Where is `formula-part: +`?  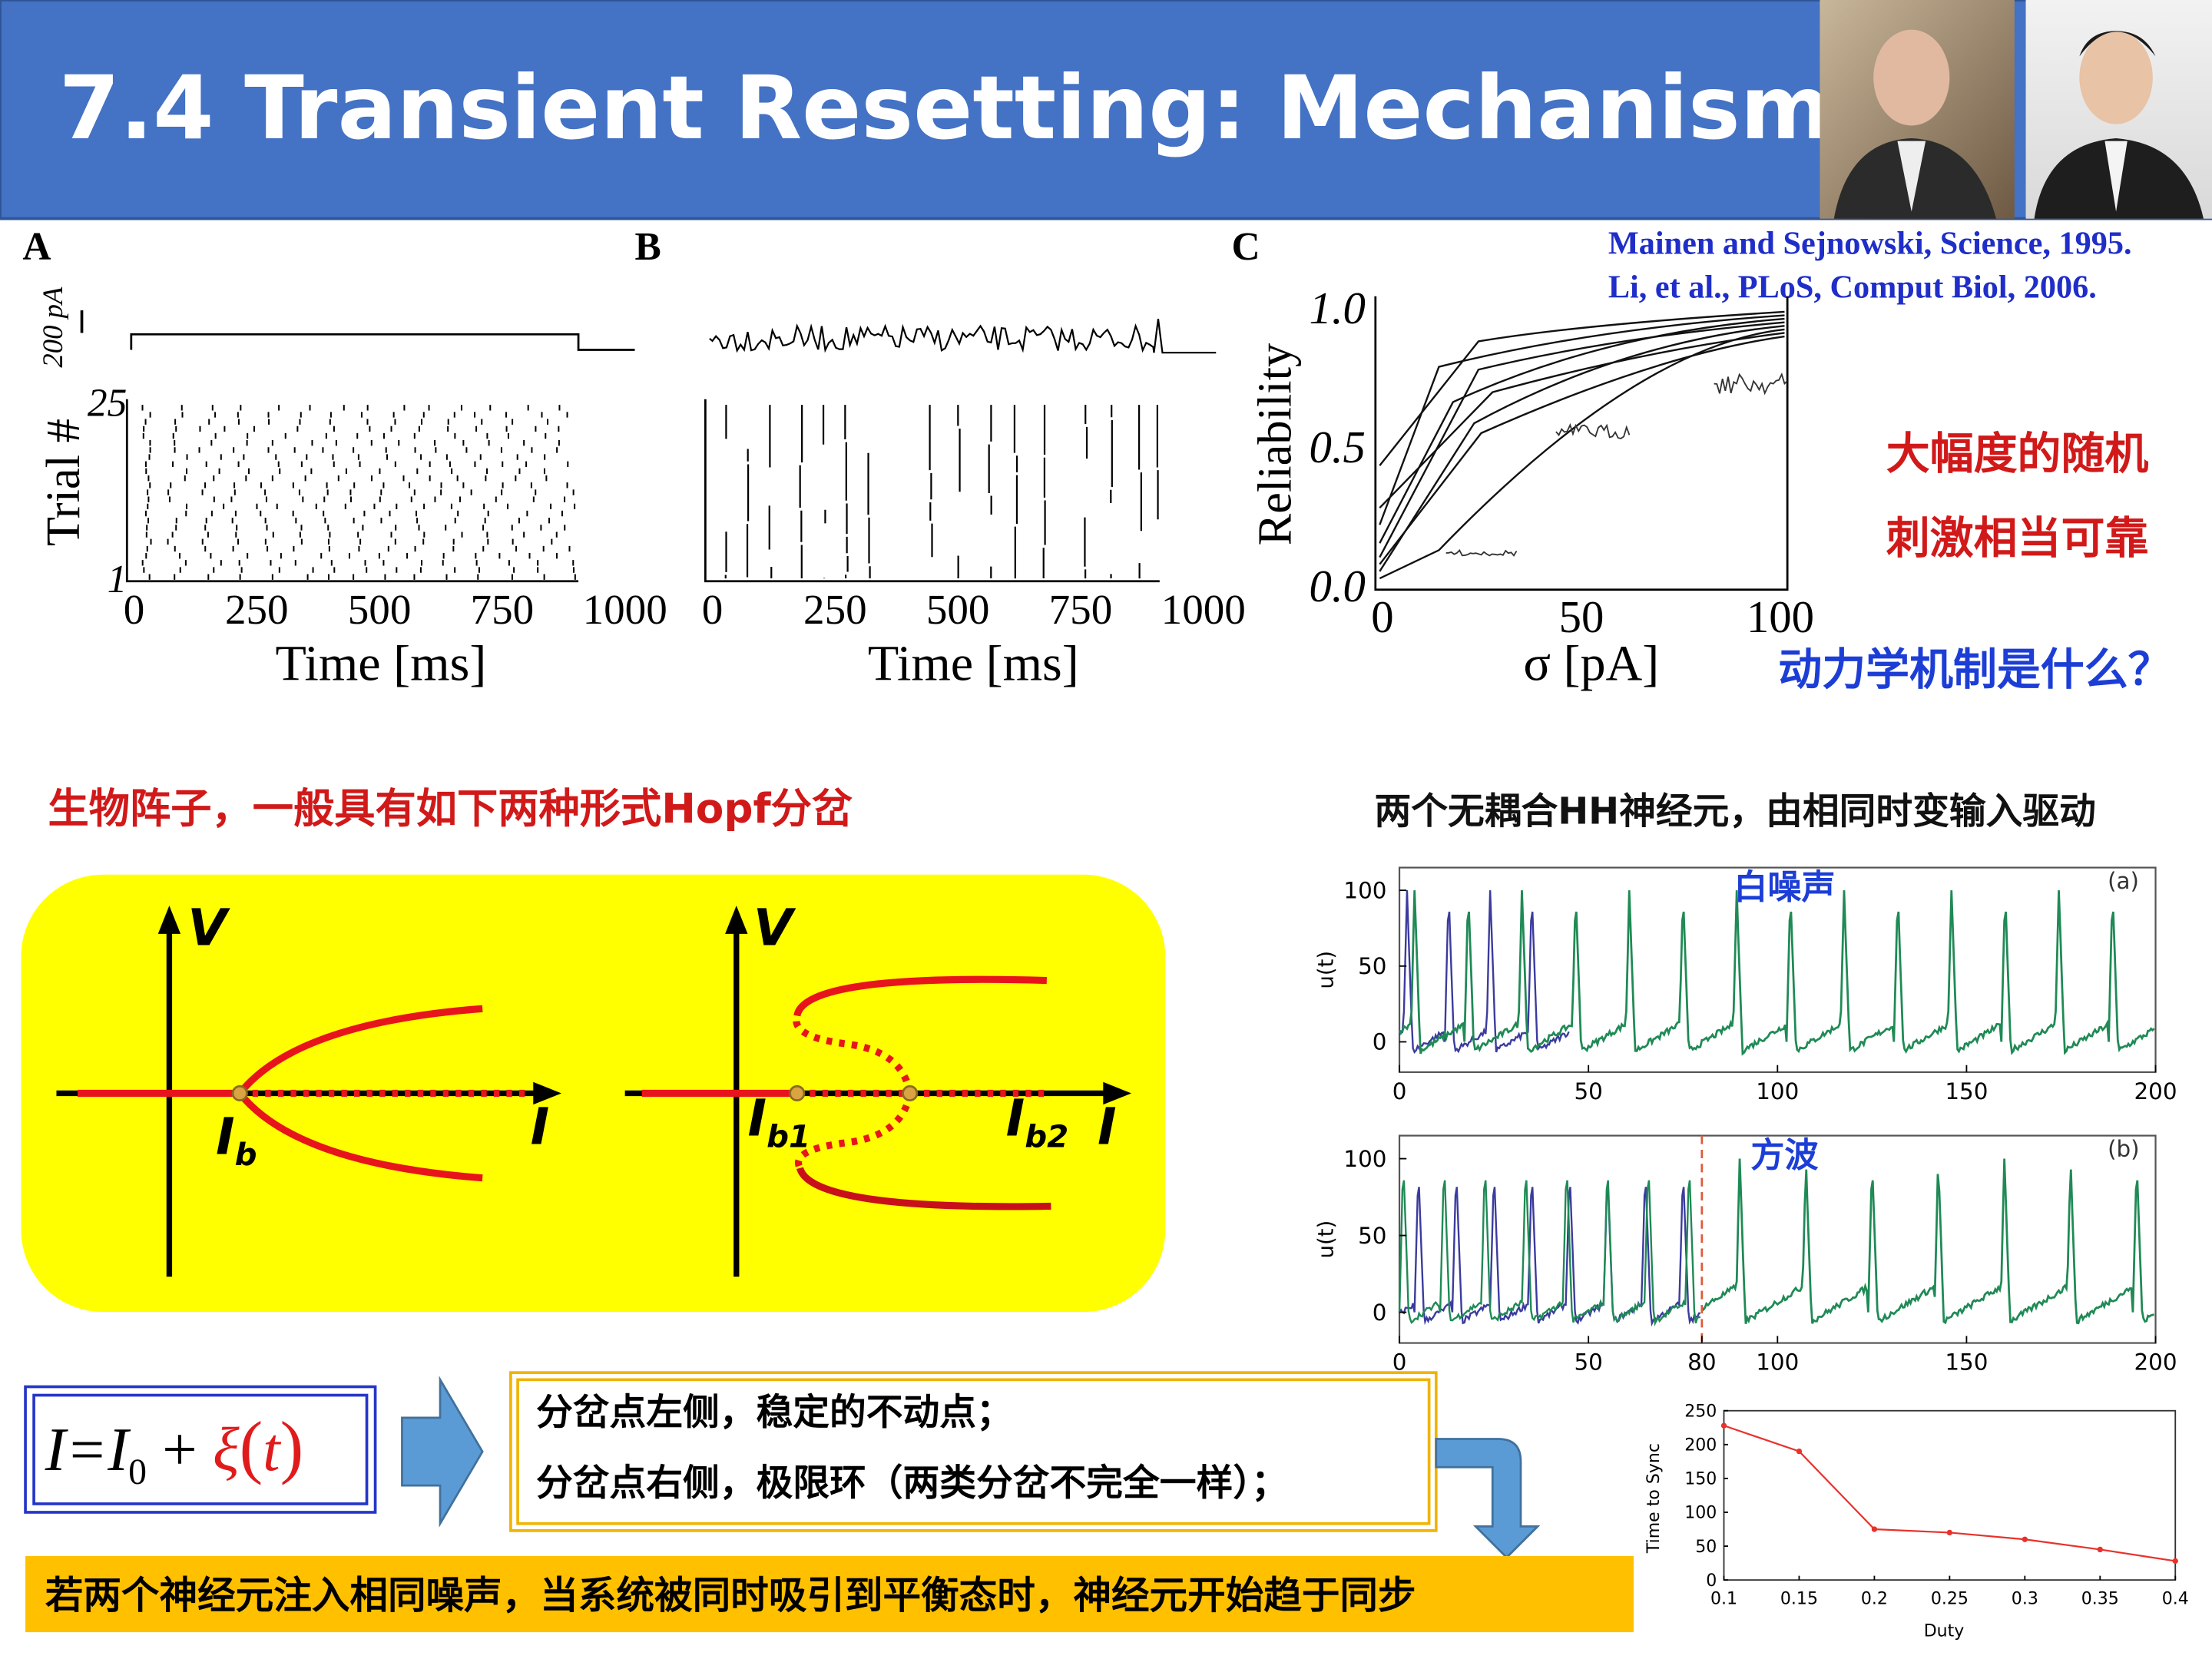
formula-part: + is located at coordinates (180, 1450).